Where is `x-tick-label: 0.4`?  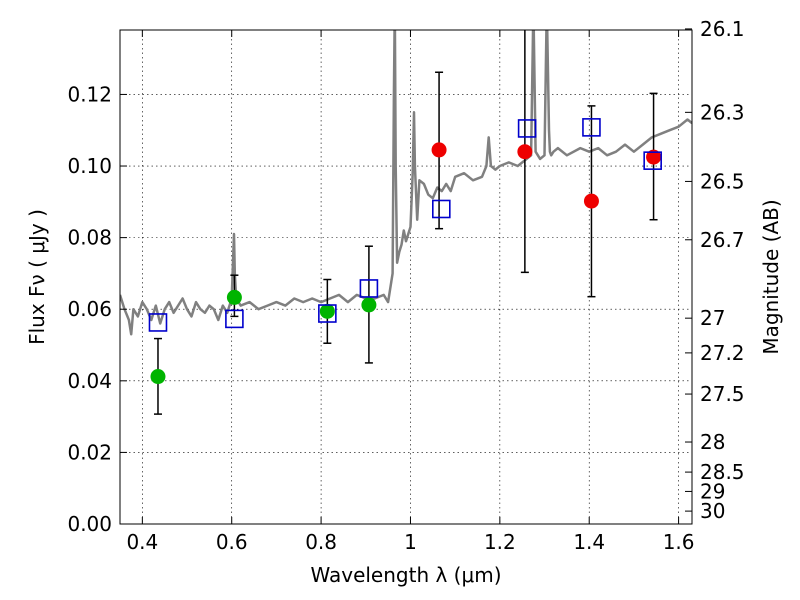 x-tick-label: 0.4 is located at coordinates (142, 542).